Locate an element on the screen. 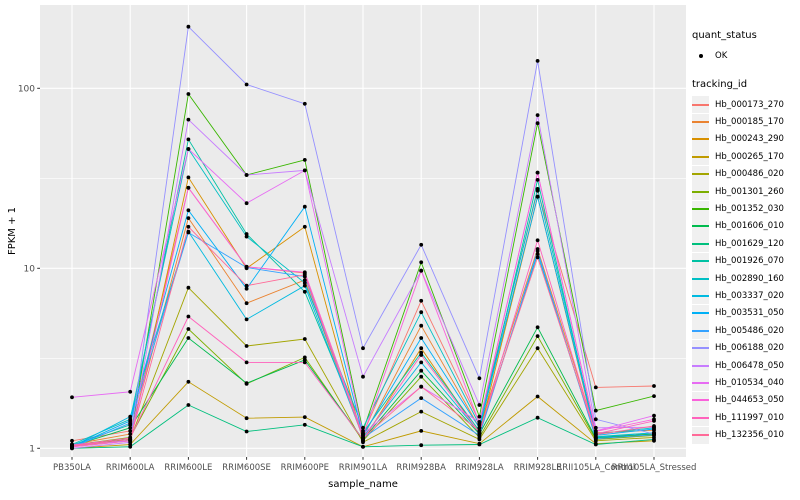 The width and height of the screenshot is (800, 500). legend-item-Hb_001301_260: Hb_001301_260 is located at coordinates (745, 192).